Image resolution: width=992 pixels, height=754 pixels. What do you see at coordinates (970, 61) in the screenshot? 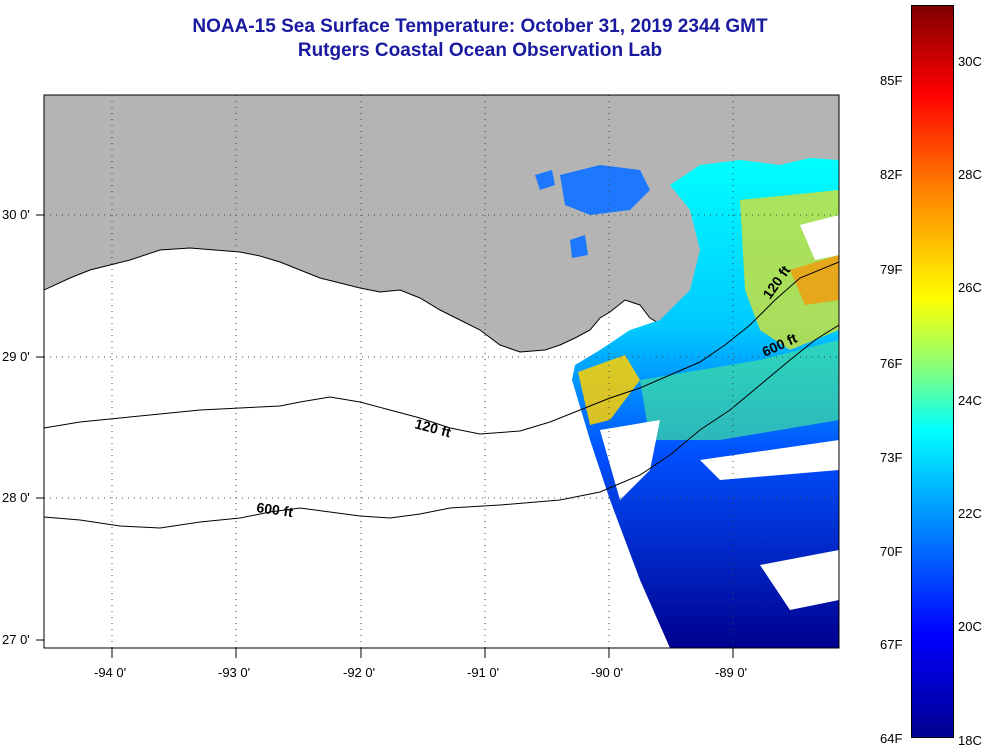
I see `colorbar-c-label: 30C` at bounding box center [970, 61].